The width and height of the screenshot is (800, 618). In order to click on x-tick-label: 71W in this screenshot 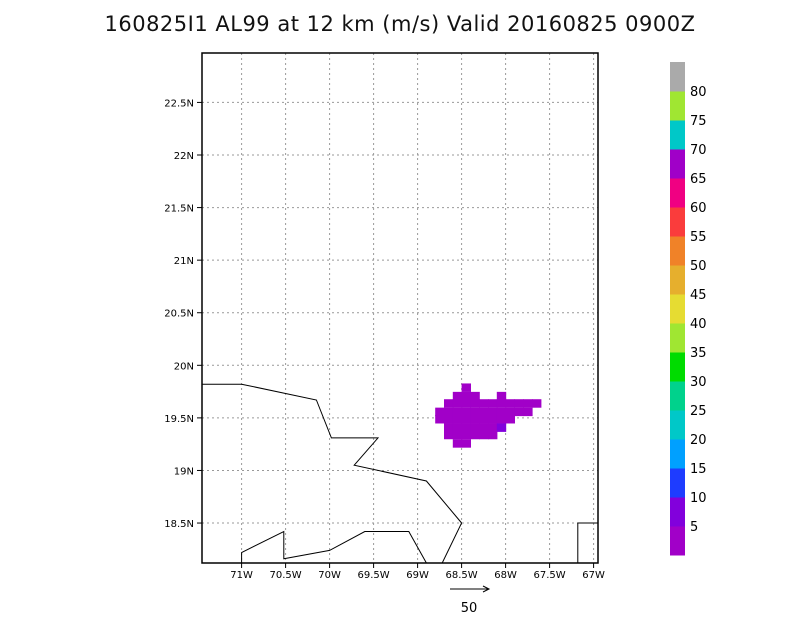, I will do `click(241, 575)`.